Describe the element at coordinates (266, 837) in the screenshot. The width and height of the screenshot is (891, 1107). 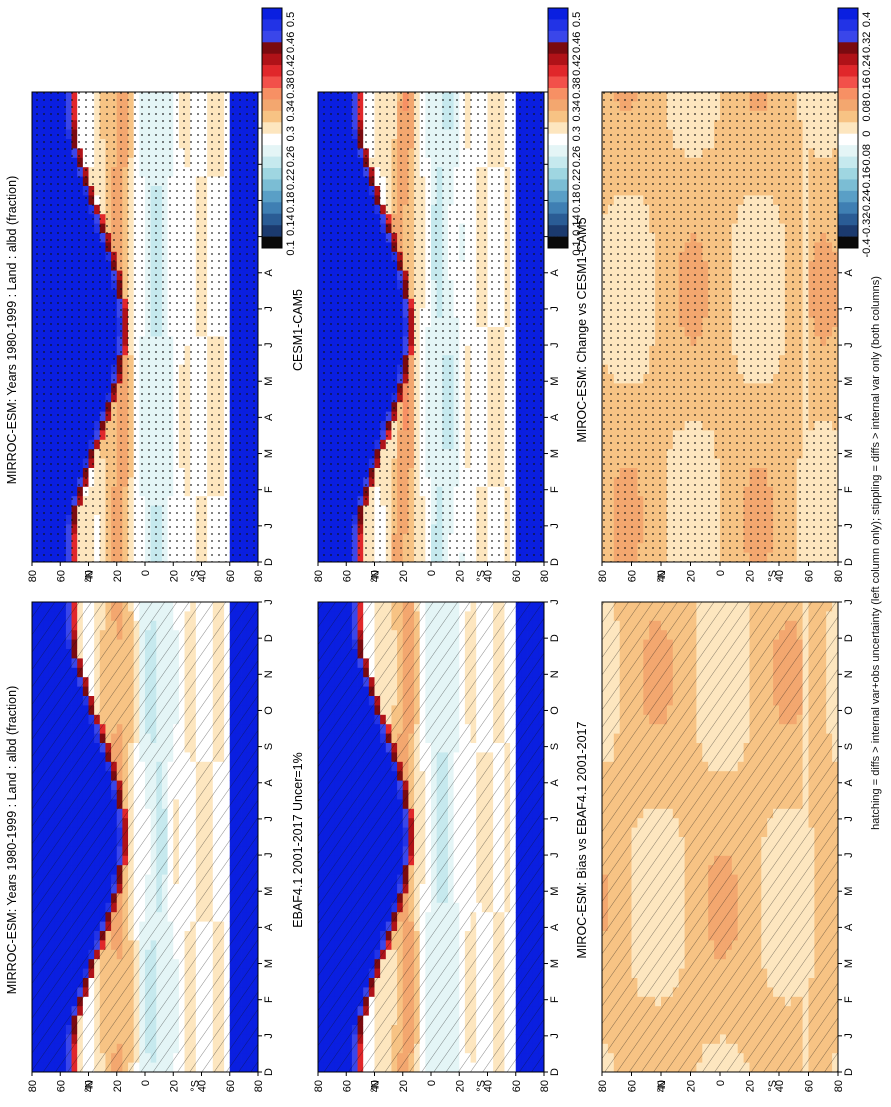
I see `month-axis: D J F M A M J J A S O N D J` at that location.